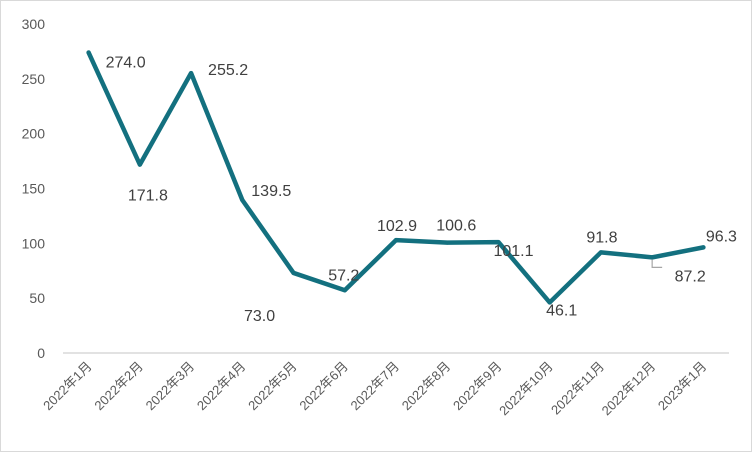  What do you see at coordinates (513, 251) in the screenshot?
I see `data-label: 101.1` at bounding box center [513, 251].